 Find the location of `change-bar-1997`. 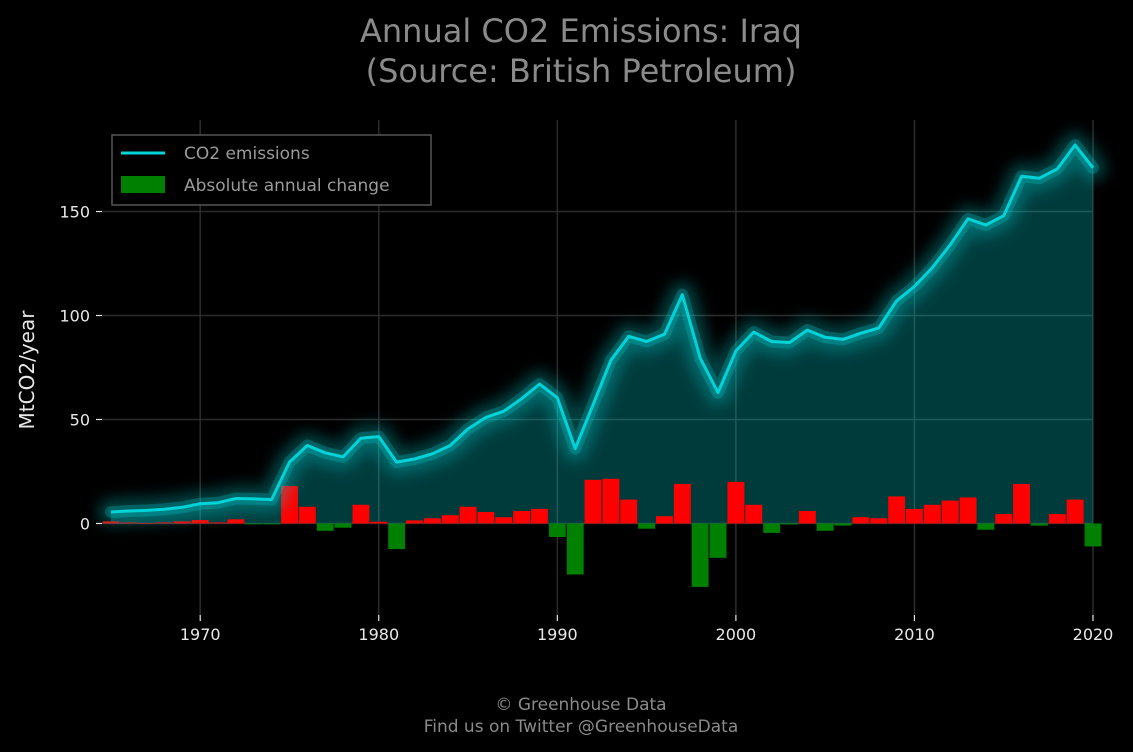

change-bar-1997 is located at coordinates (682, 504).